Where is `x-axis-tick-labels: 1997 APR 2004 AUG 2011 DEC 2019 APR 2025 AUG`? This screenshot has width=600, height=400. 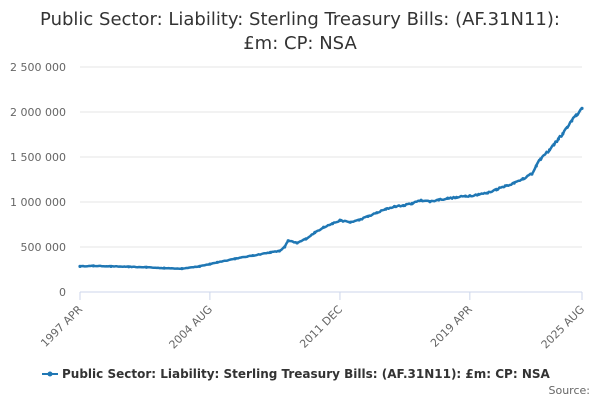
x-axis-tick-labels: 1997 APR 2004 AUG 2011 DEC 2019 APR 2025 AUG is located at coordinates (312, 327).